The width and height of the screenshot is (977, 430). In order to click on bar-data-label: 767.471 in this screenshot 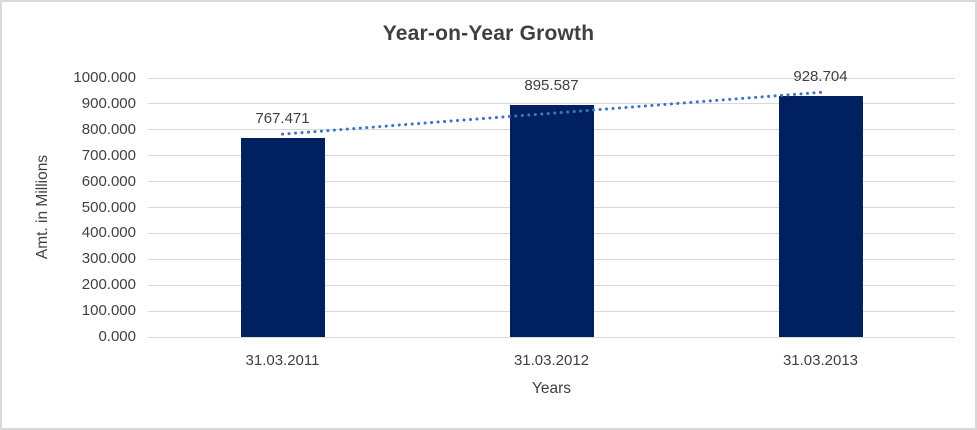, I will do `click(282, 119)`.